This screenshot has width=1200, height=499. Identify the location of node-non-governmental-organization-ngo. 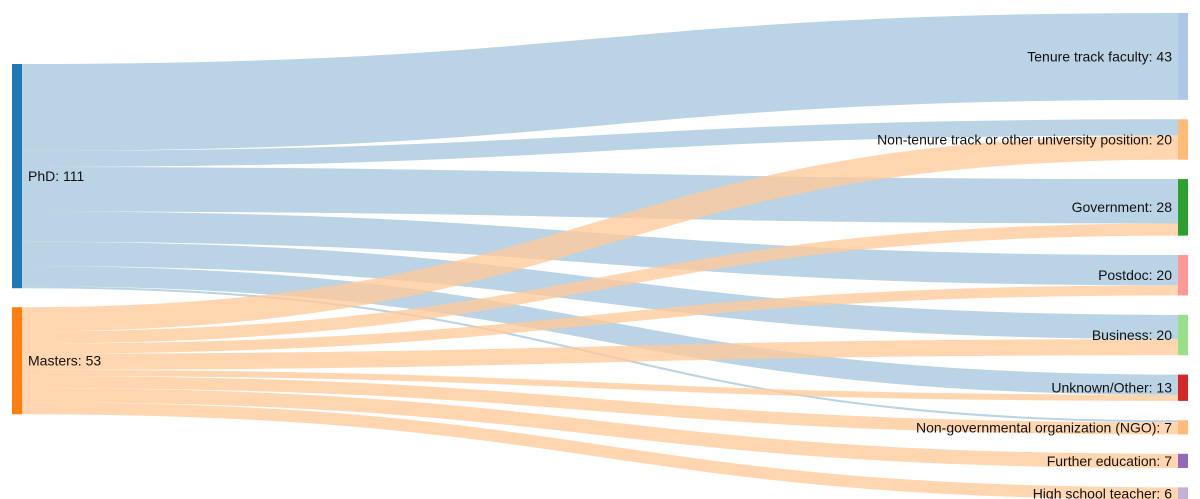
(1183, 427).